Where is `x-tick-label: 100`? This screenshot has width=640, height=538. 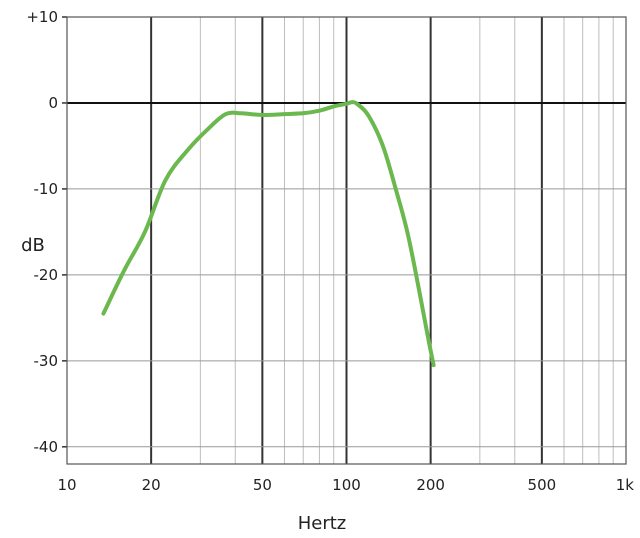 x-tick-label: 100 is located at coordinates (346, 485).